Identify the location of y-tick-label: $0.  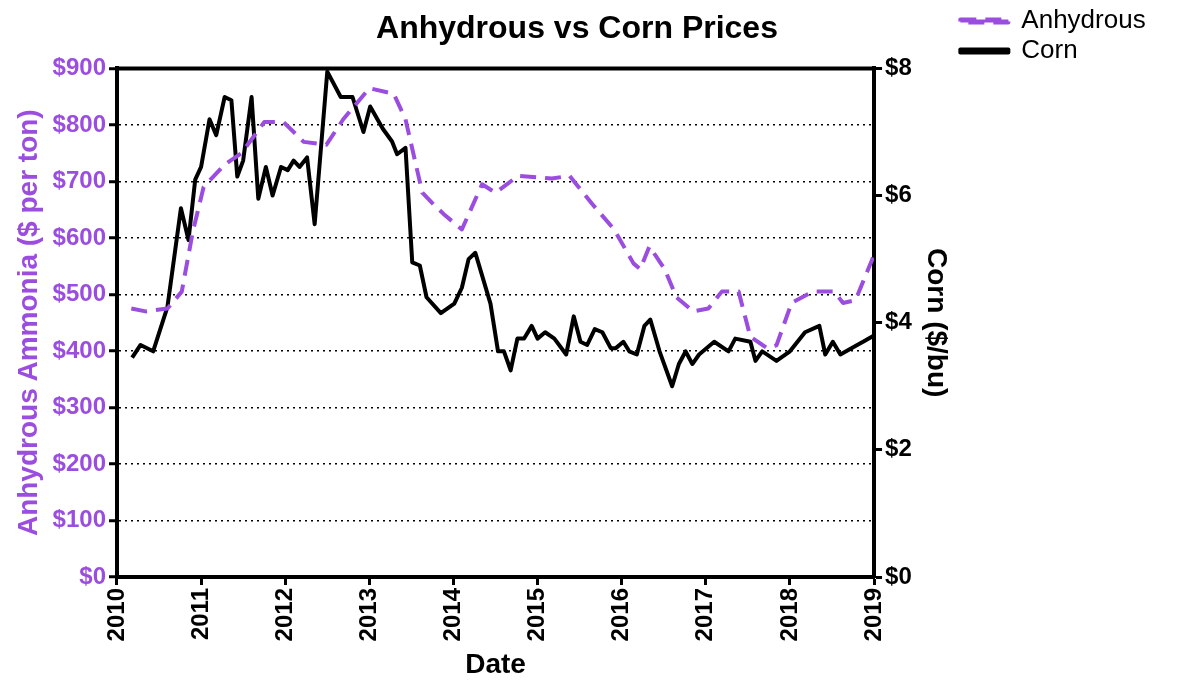
(92, 575).